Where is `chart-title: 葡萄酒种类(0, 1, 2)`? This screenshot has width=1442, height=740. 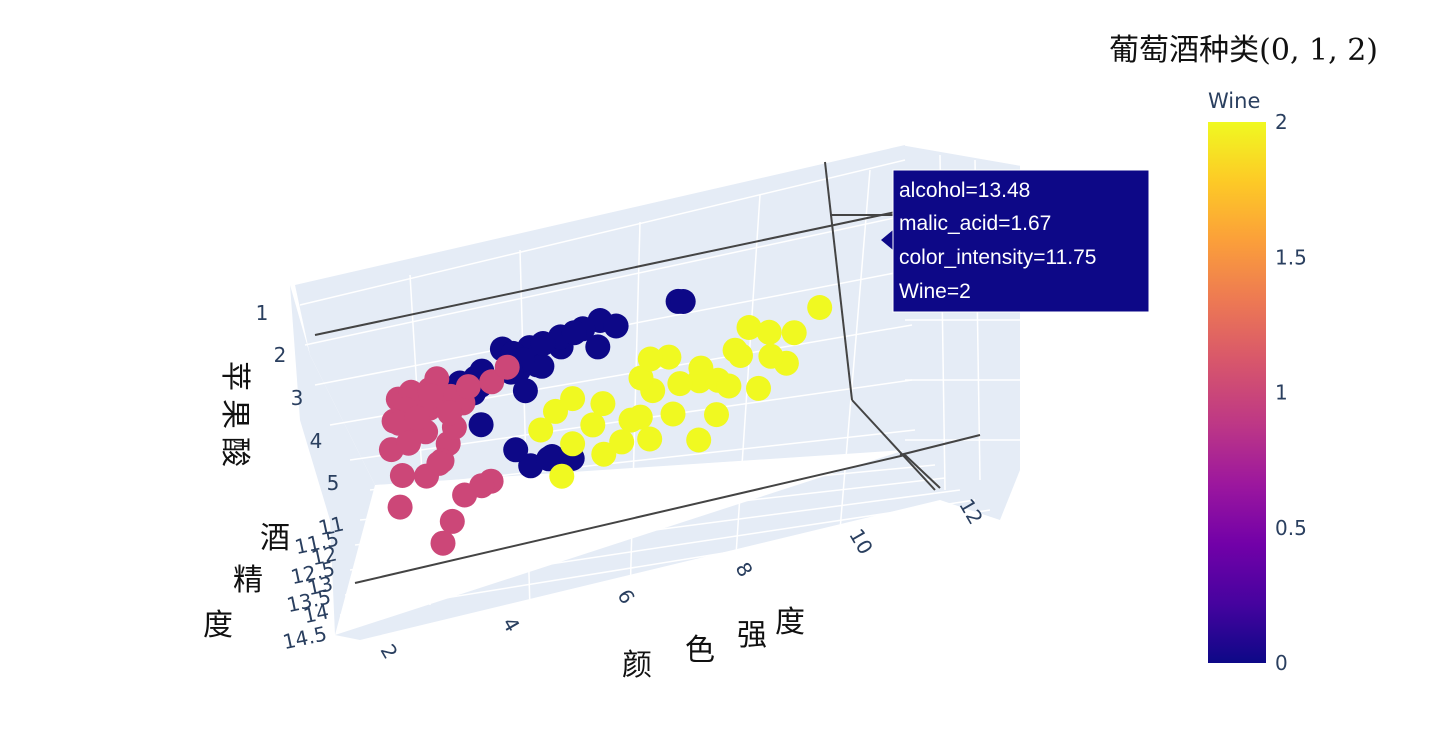 chart-title: 葡萄酒种类(0, 1, 2) is located at coordinates (1243, 50).